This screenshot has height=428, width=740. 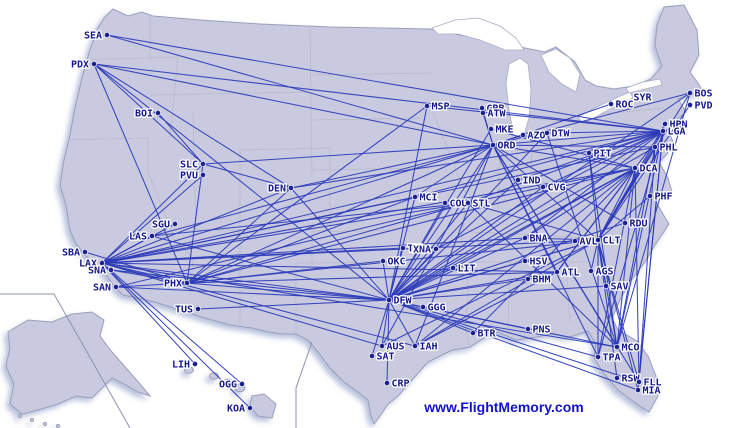 I want to click on lake-michigan, so click(x=518, y=98).